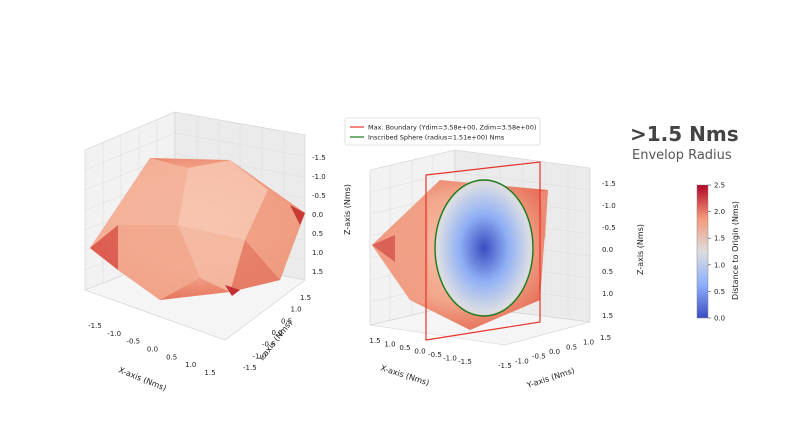 This screenshot has width=800, height=428. Describe the element at coordinates (209, 373) in the screenshot. I see `left-x-tick-6: 1.5` at that location.